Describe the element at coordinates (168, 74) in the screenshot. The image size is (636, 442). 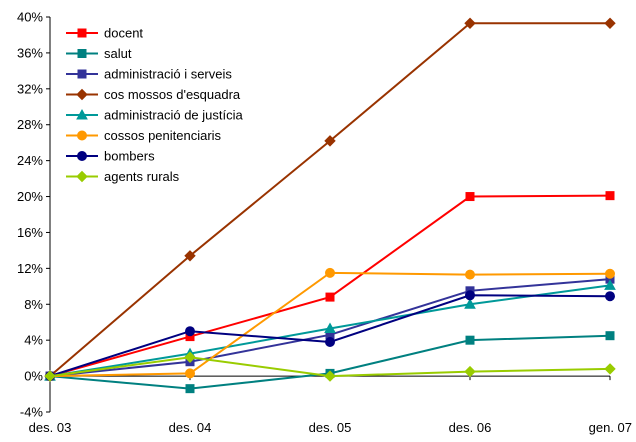
I see `legend-label: administració i serveis` at that location.